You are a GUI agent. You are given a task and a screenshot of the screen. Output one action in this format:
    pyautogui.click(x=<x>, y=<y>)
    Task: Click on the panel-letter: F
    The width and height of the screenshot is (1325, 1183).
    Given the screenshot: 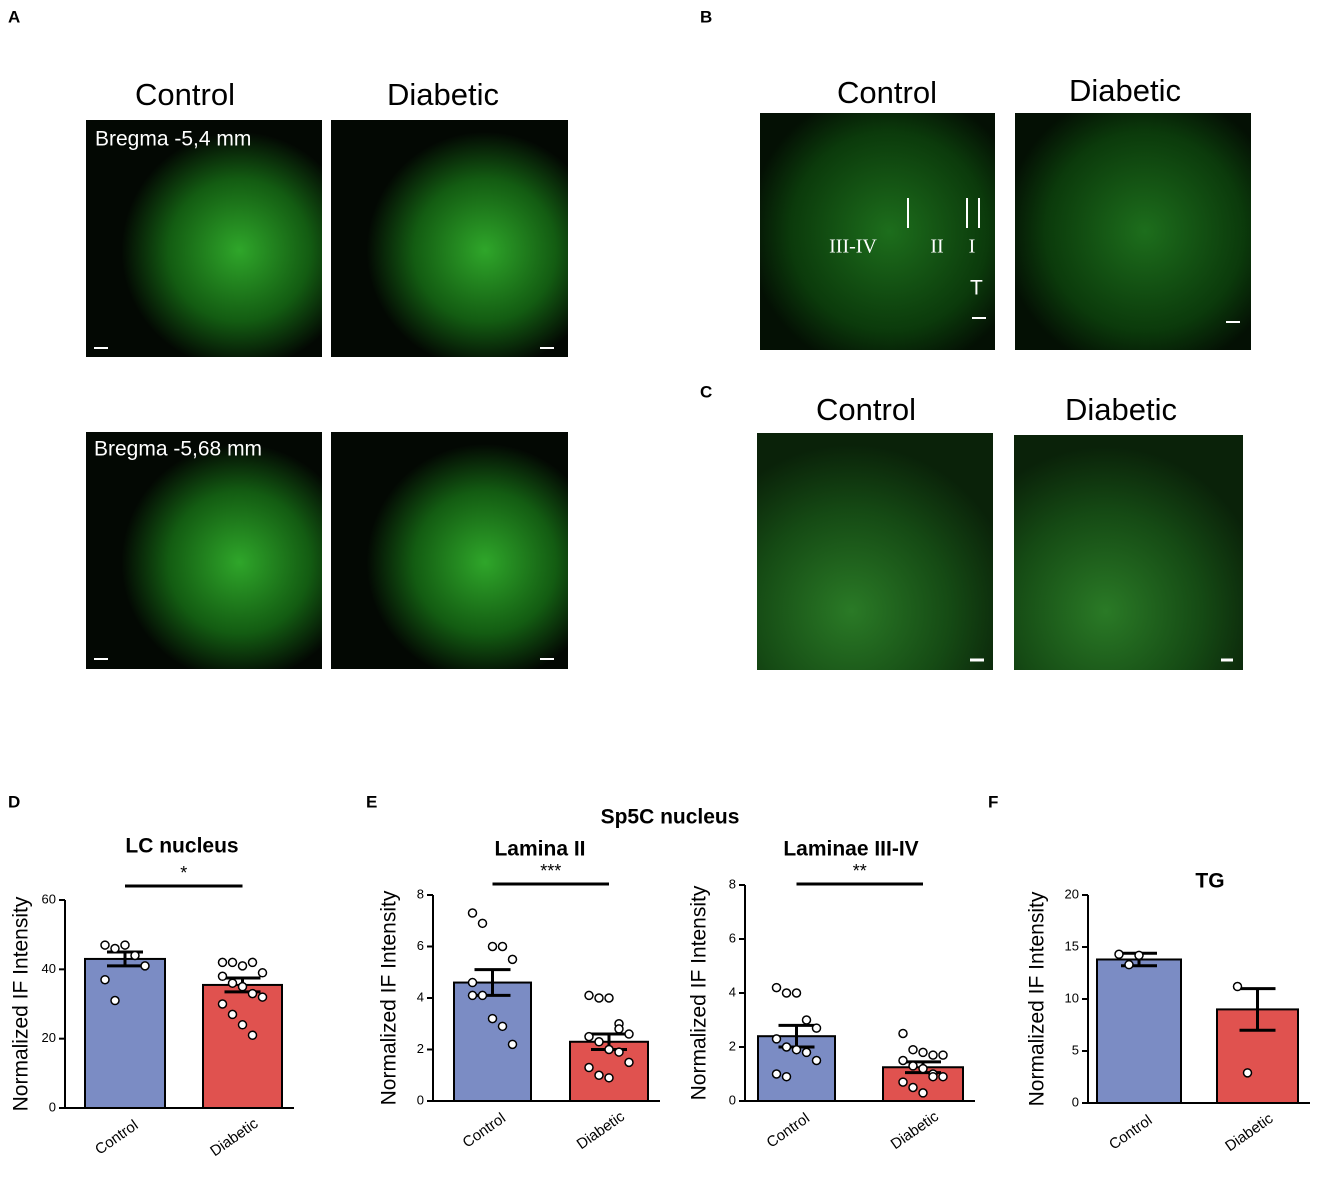 What is the action you would take?
    pyautogui.click(x=993, y=801)
    